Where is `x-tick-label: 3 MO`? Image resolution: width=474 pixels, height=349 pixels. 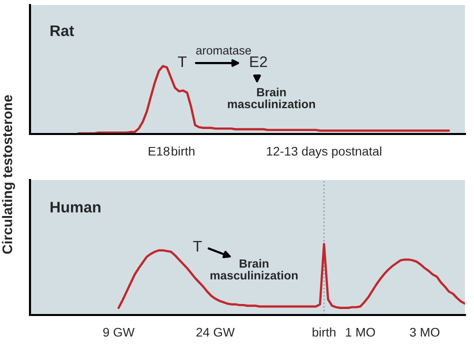
x-tick-label: 3 MO is located at coordinates (425, 332).